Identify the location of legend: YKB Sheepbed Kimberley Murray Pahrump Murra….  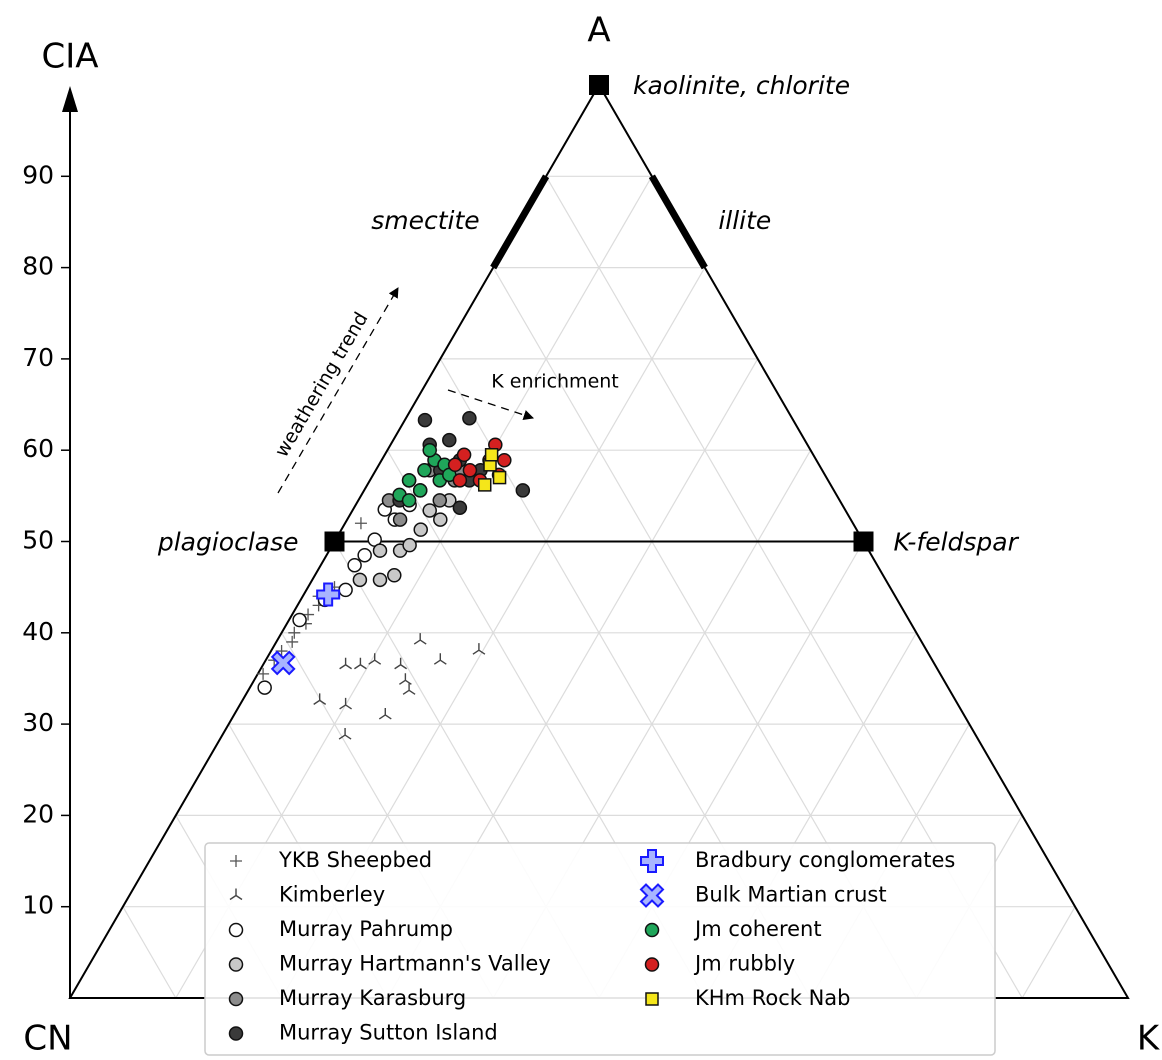
(600, 949).